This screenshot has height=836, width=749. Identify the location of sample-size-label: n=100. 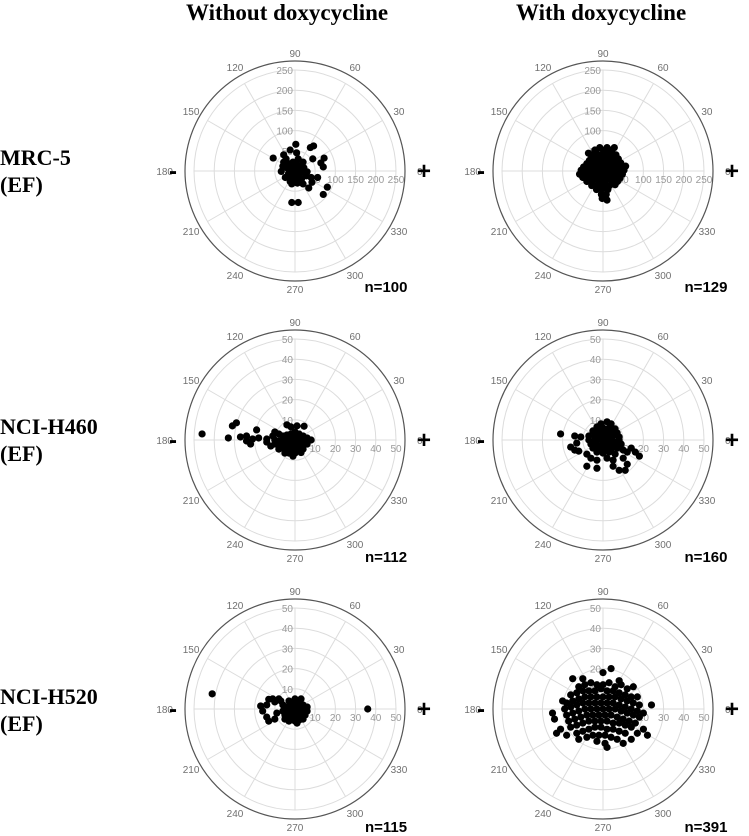
(386, 287).